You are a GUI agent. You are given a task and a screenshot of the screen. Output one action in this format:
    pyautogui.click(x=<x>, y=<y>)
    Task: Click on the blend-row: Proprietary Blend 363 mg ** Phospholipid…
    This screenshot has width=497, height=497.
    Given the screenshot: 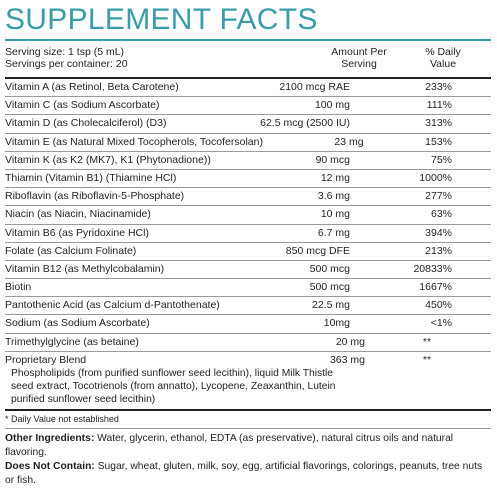 What is the action you would take?
    pyautogui.click(x=248, y=380)
    